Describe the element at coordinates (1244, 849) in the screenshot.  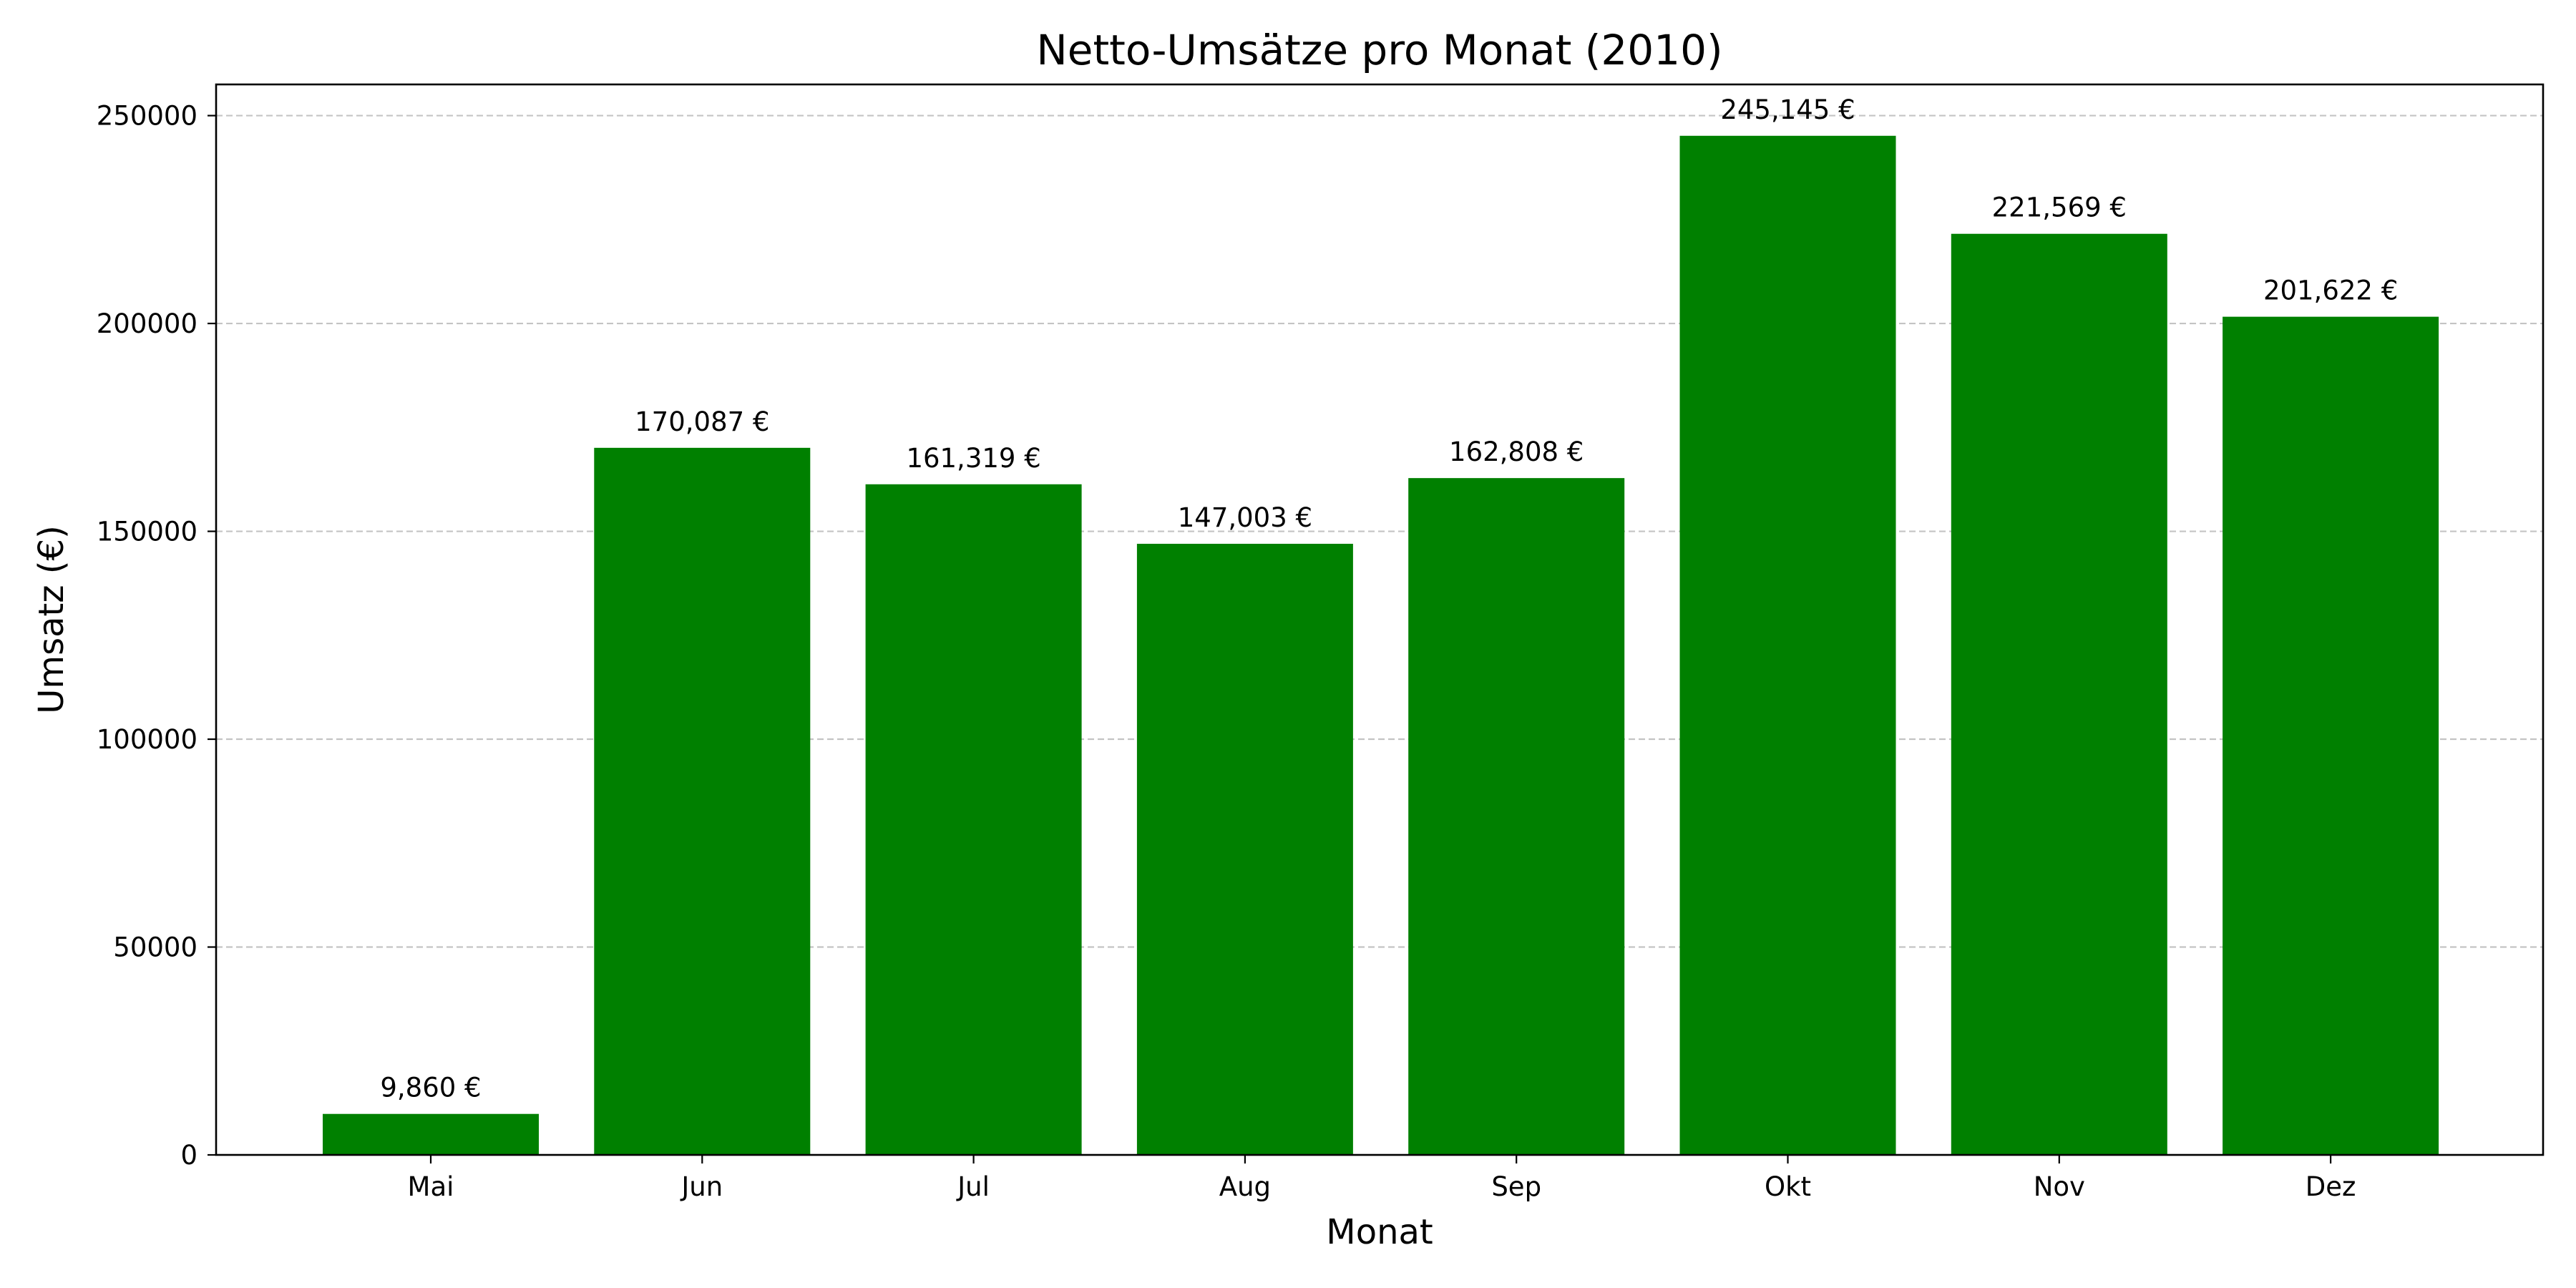
I see `bar-aug` at that location.